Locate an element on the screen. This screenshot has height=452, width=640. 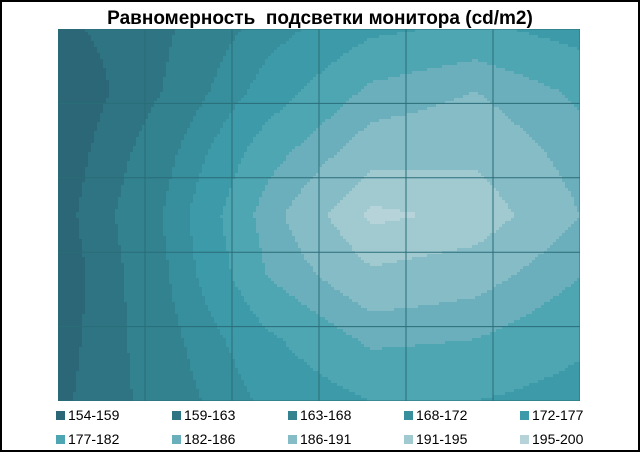
legend-item: 191-195 is located at coordinates (435, 439).